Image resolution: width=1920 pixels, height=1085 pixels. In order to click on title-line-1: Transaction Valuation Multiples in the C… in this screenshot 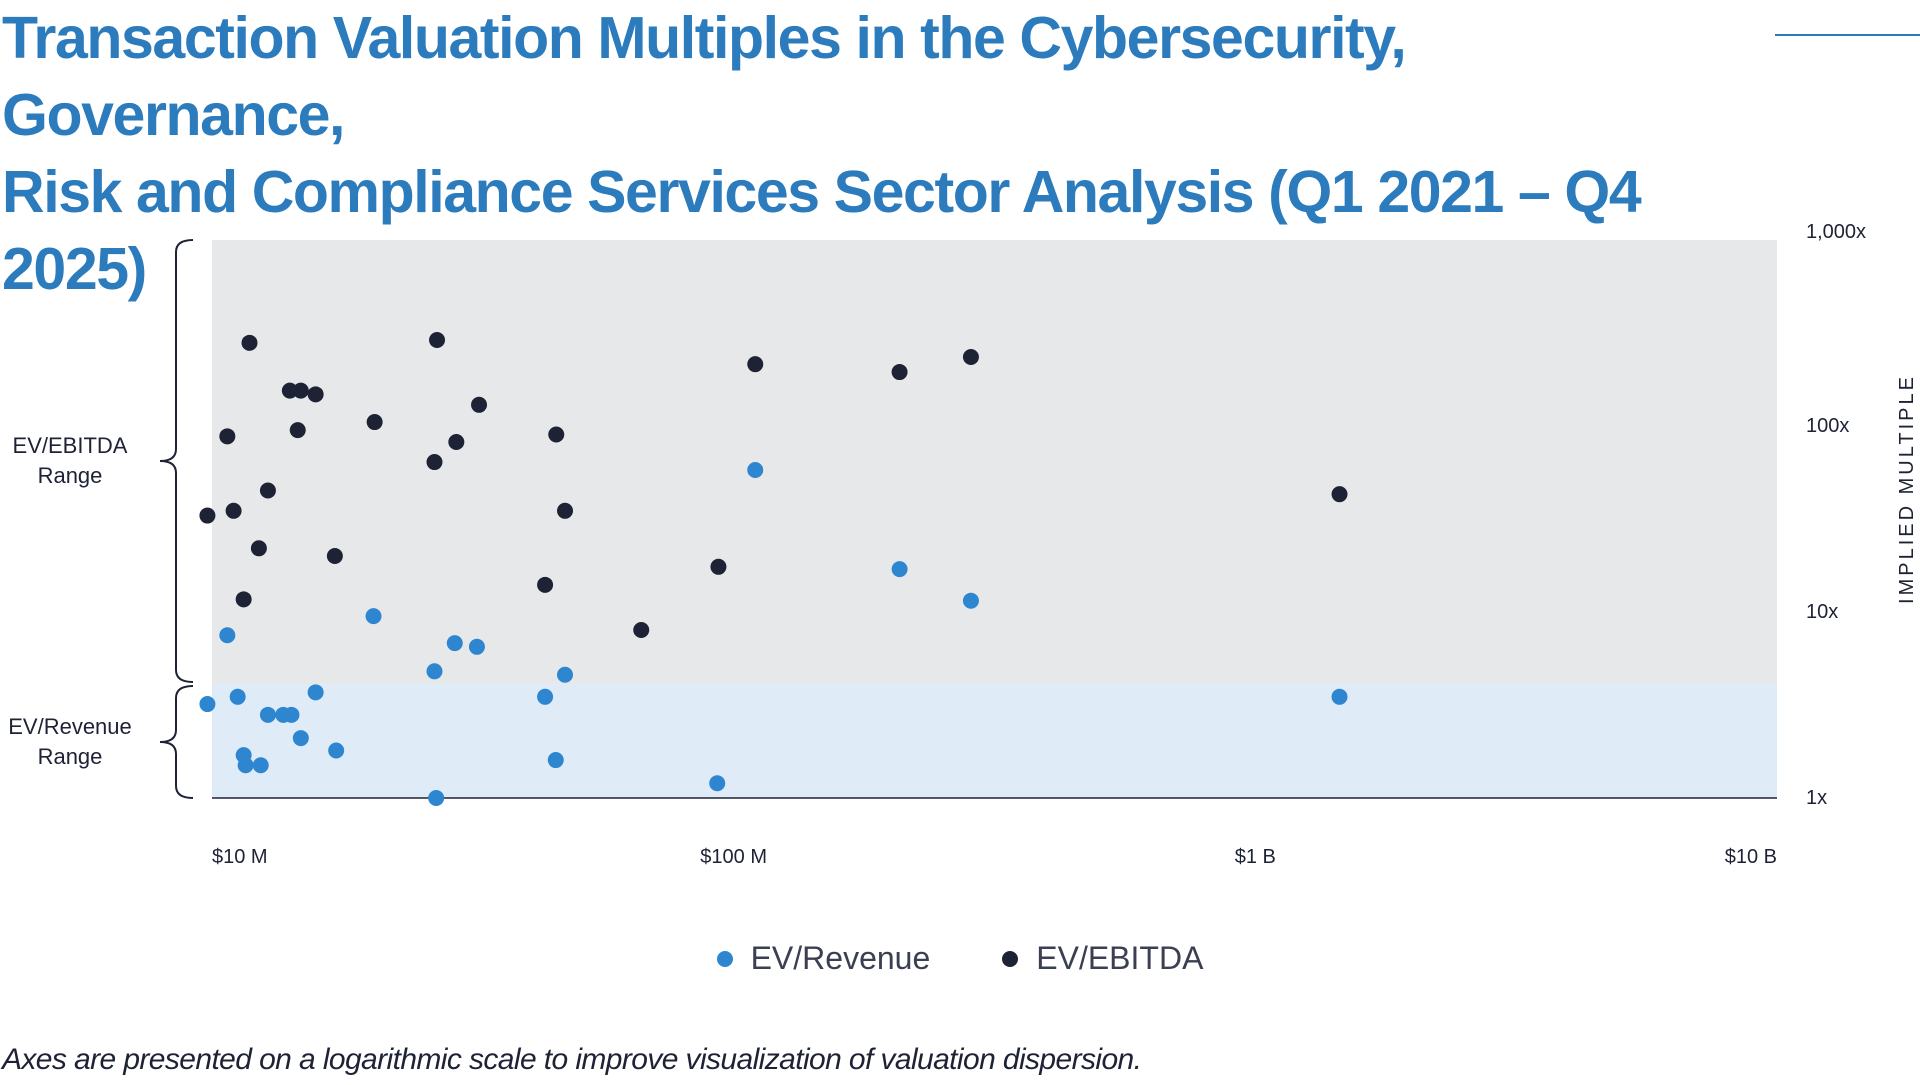, I will do `click(704, 76)`.